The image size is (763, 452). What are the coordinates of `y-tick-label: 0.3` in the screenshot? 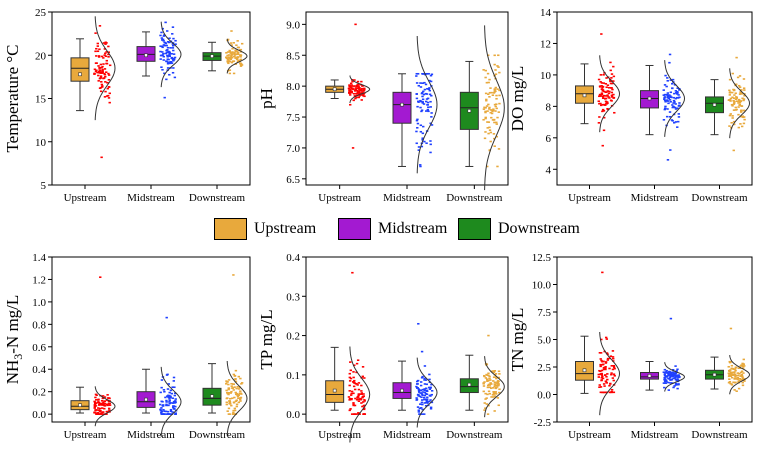 It's located at (293, 297).